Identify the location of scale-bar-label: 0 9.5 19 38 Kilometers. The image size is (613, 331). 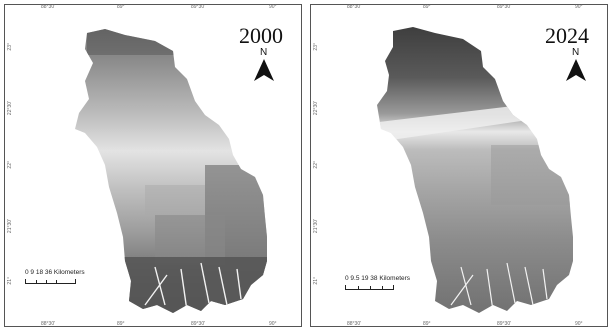
(378, 278).